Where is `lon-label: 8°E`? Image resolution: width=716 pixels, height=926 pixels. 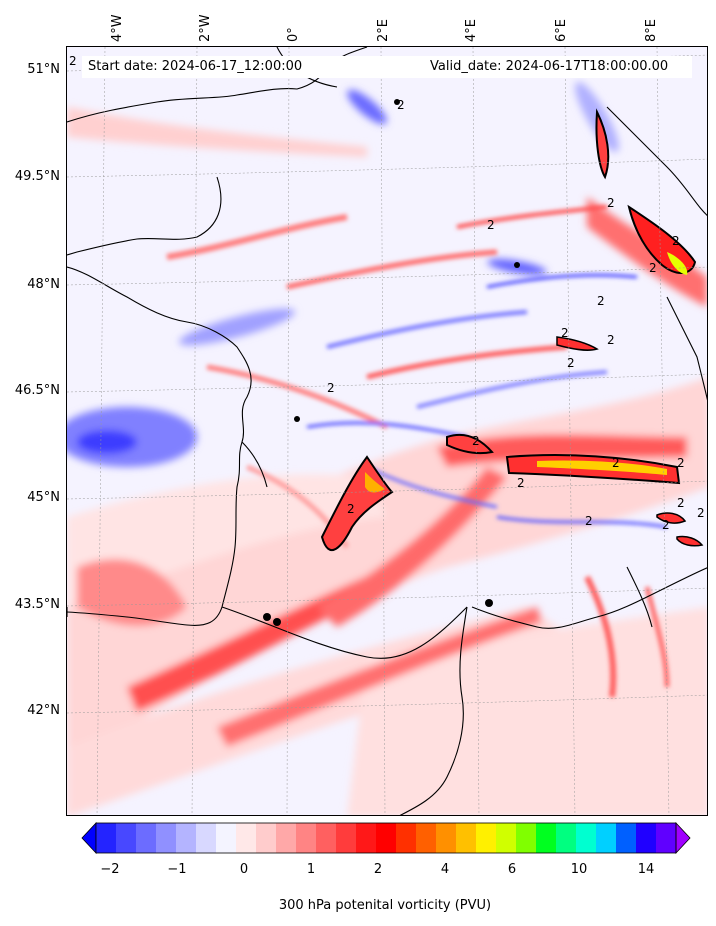 lon-label: 8°E is located at coordinates (651, 30).